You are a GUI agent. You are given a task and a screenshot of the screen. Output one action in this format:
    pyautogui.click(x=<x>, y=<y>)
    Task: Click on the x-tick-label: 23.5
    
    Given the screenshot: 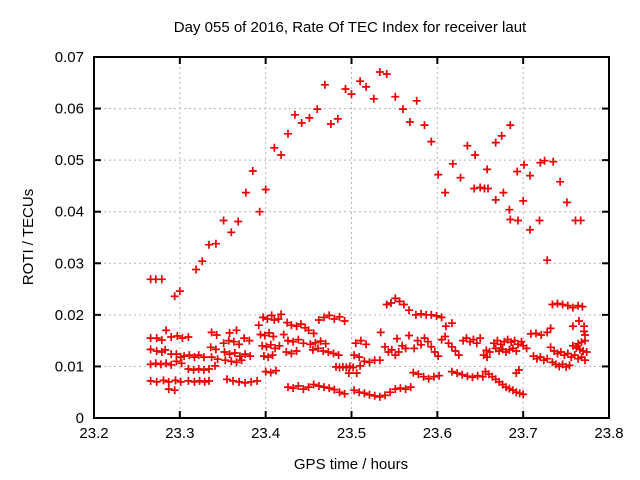 What is the action you would take?
    pyautogui.click(x=351, y=433)
    